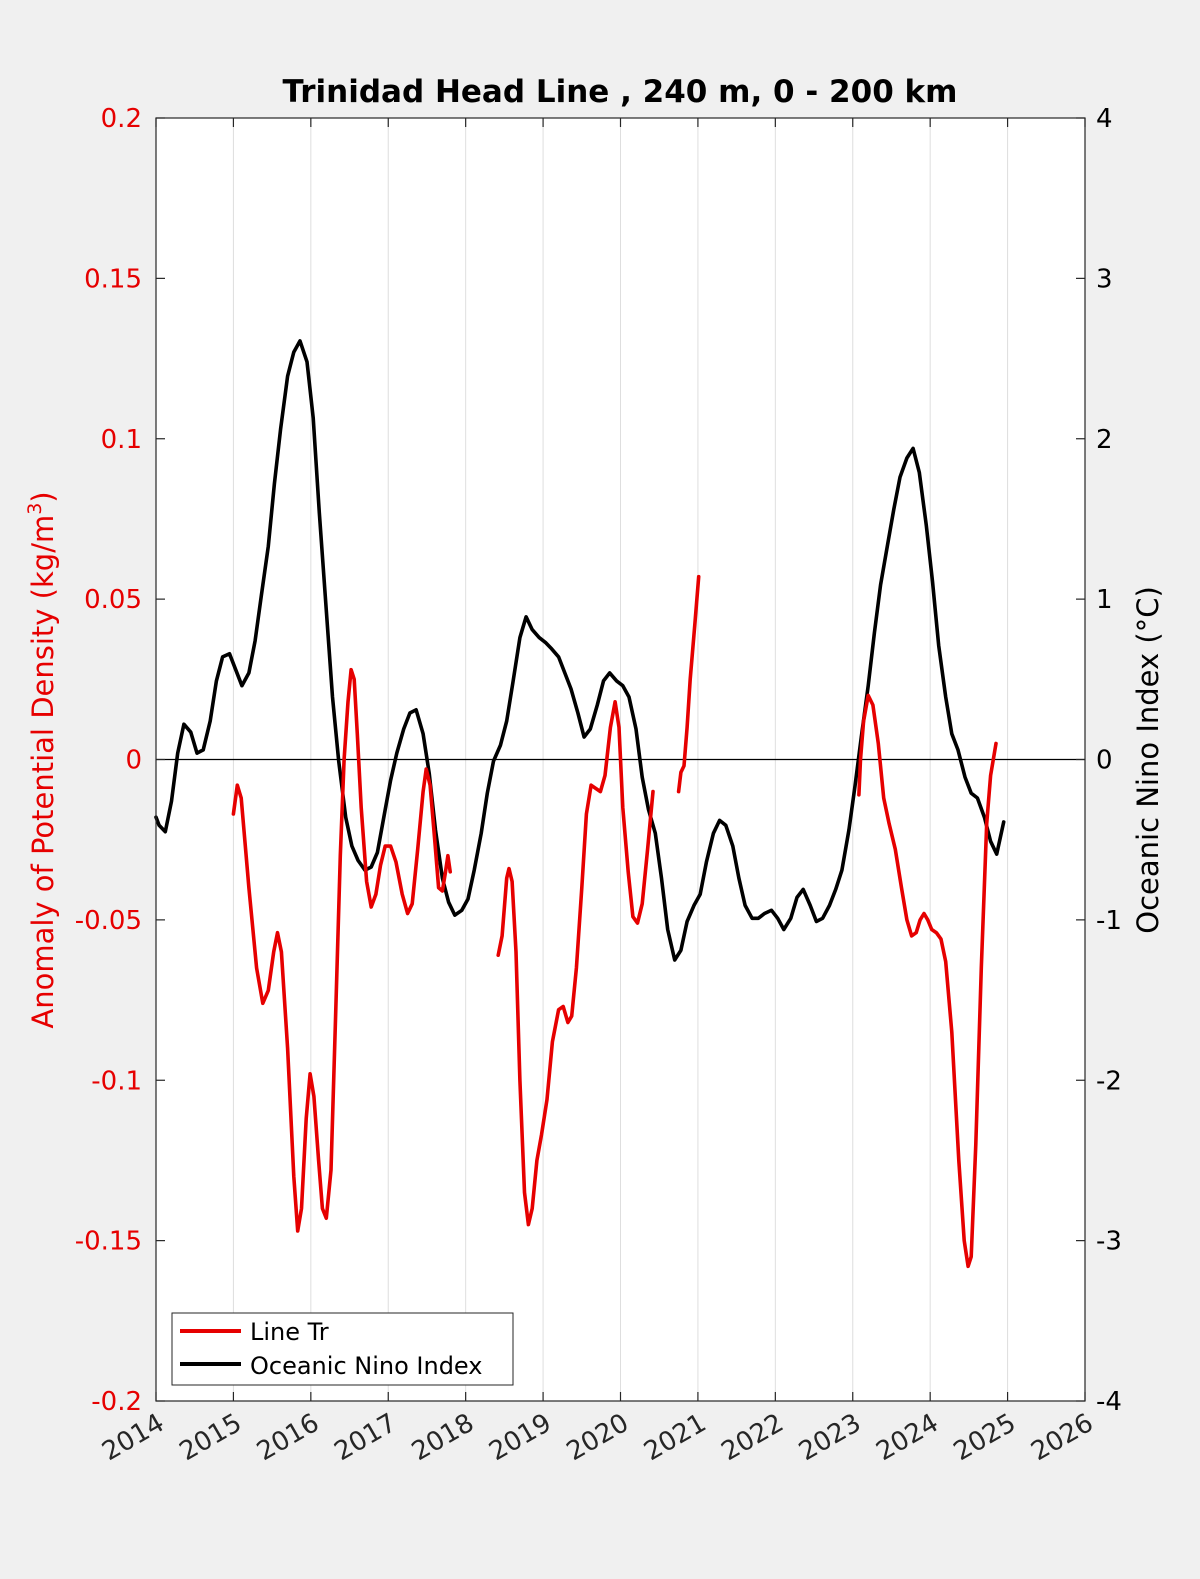  What do you see at coordinates (1104, 440) in the screenshot?
I see `y-right-tick-label: 2` at bounding box center [1104, 440].